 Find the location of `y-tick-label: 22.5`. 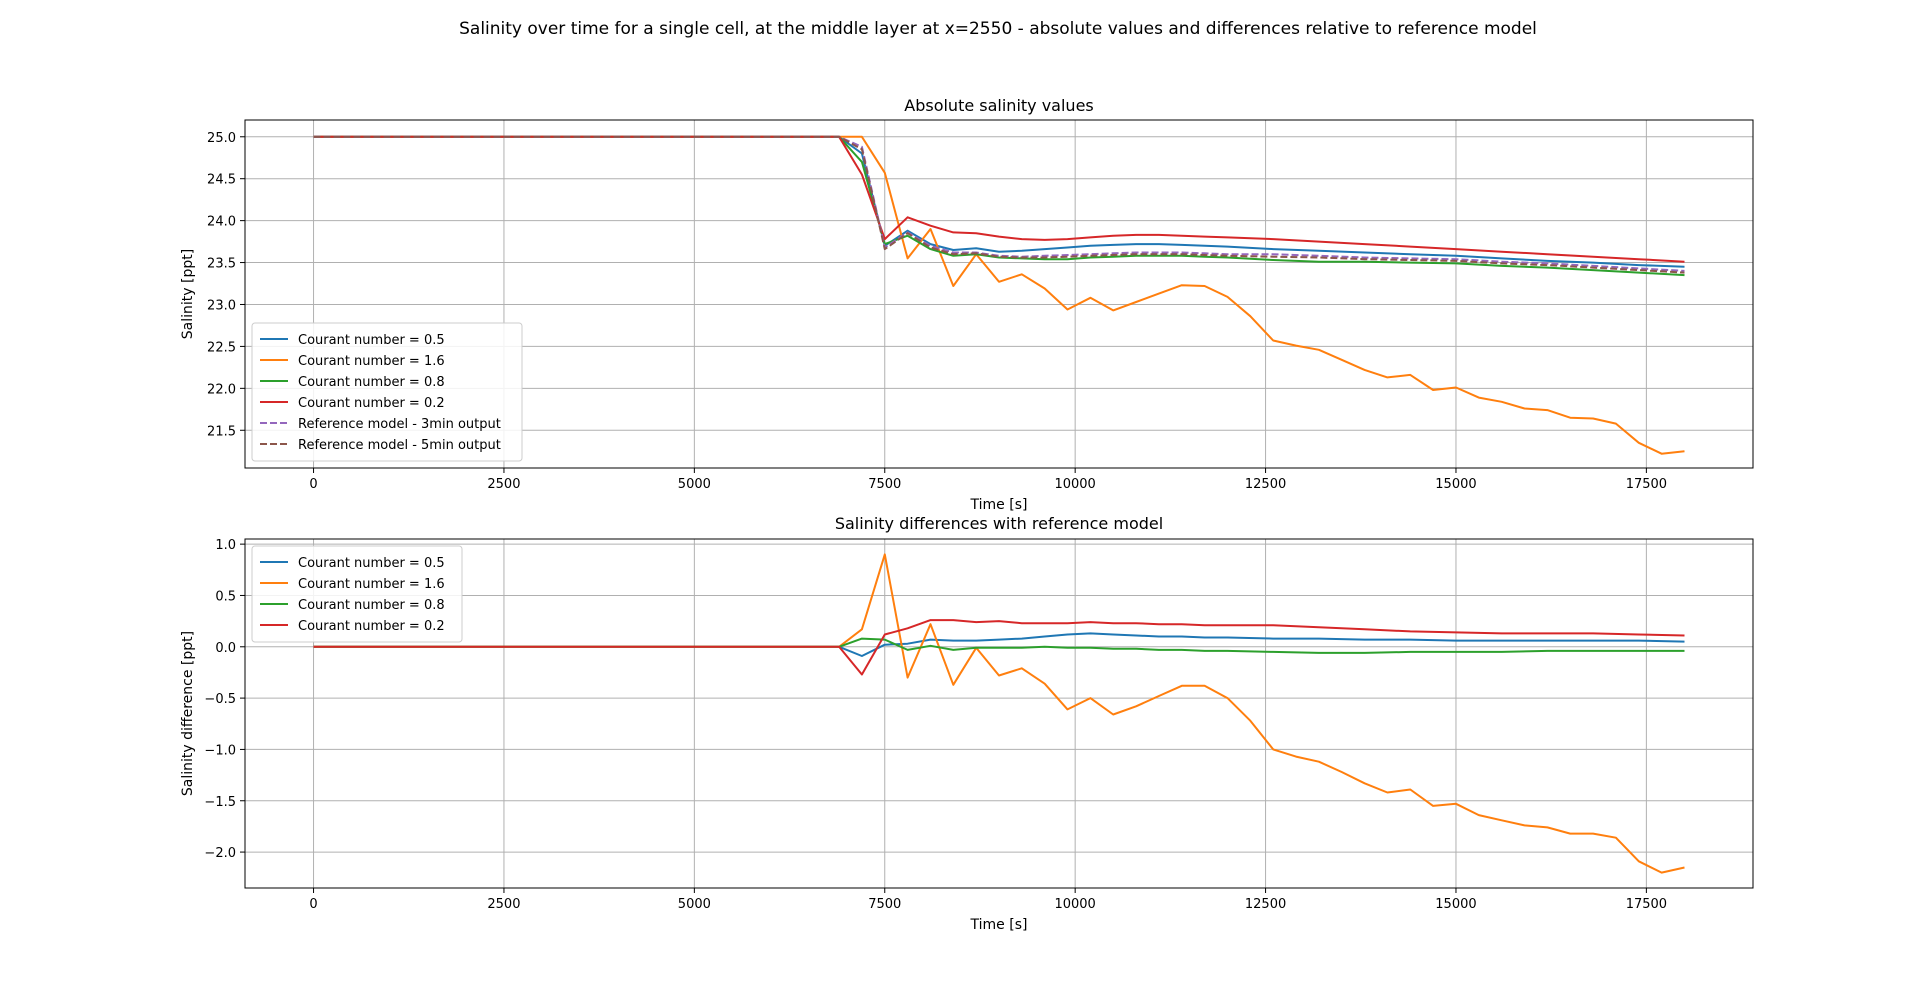

y-tick-label: 22.5 is located at coordinates (221, 347).